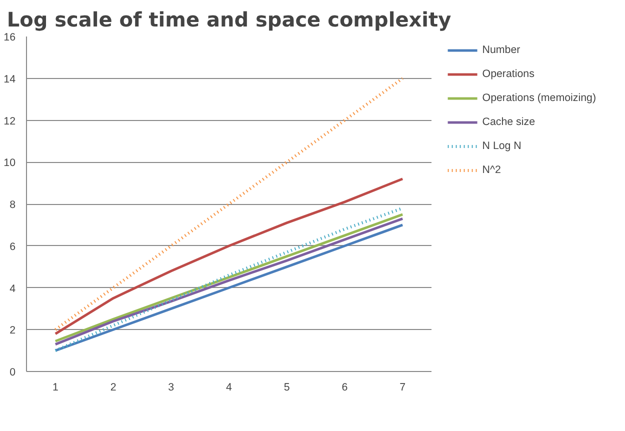 Image resolution: width=625 pixels, height=431 pixels. What do you see at coordinates (10, 163) in the screenshot?
I see `y-tick-label: 10` at bounding box center [10, 163].